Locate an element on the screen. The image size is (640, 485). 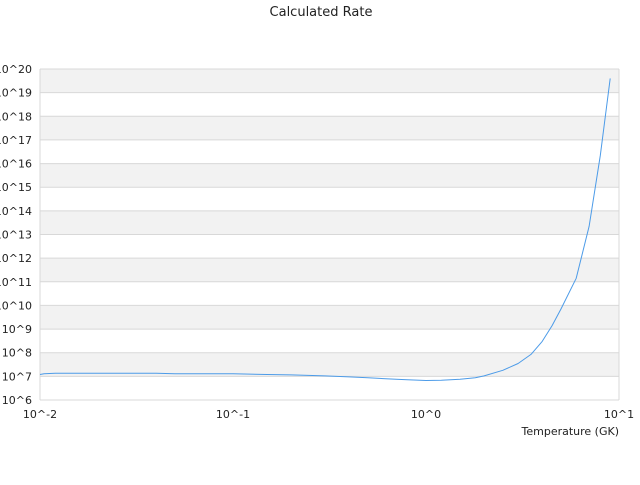
chart-title: Calculated Rate is located at coordinates (321, 12).